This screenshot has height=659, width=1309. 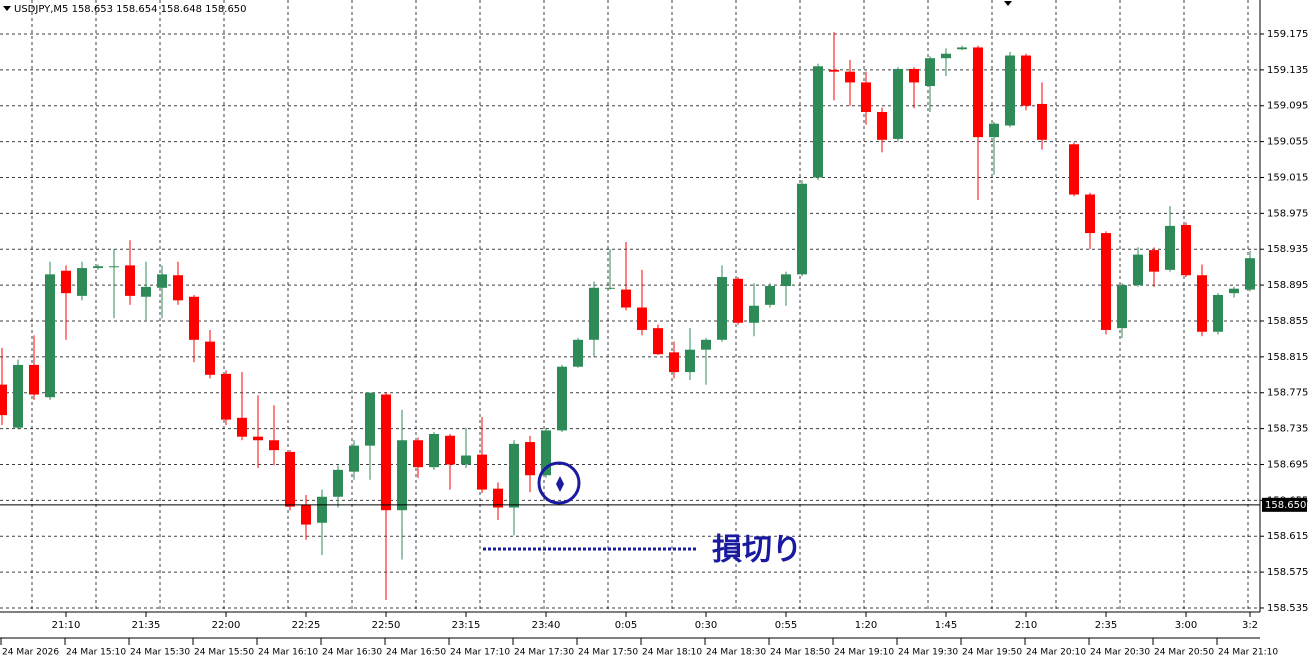 What do you see at coordinates (480, 653) in the screenshot?
I see `date-label: 24 Mar 17:10` at bounding box center [480, 653].